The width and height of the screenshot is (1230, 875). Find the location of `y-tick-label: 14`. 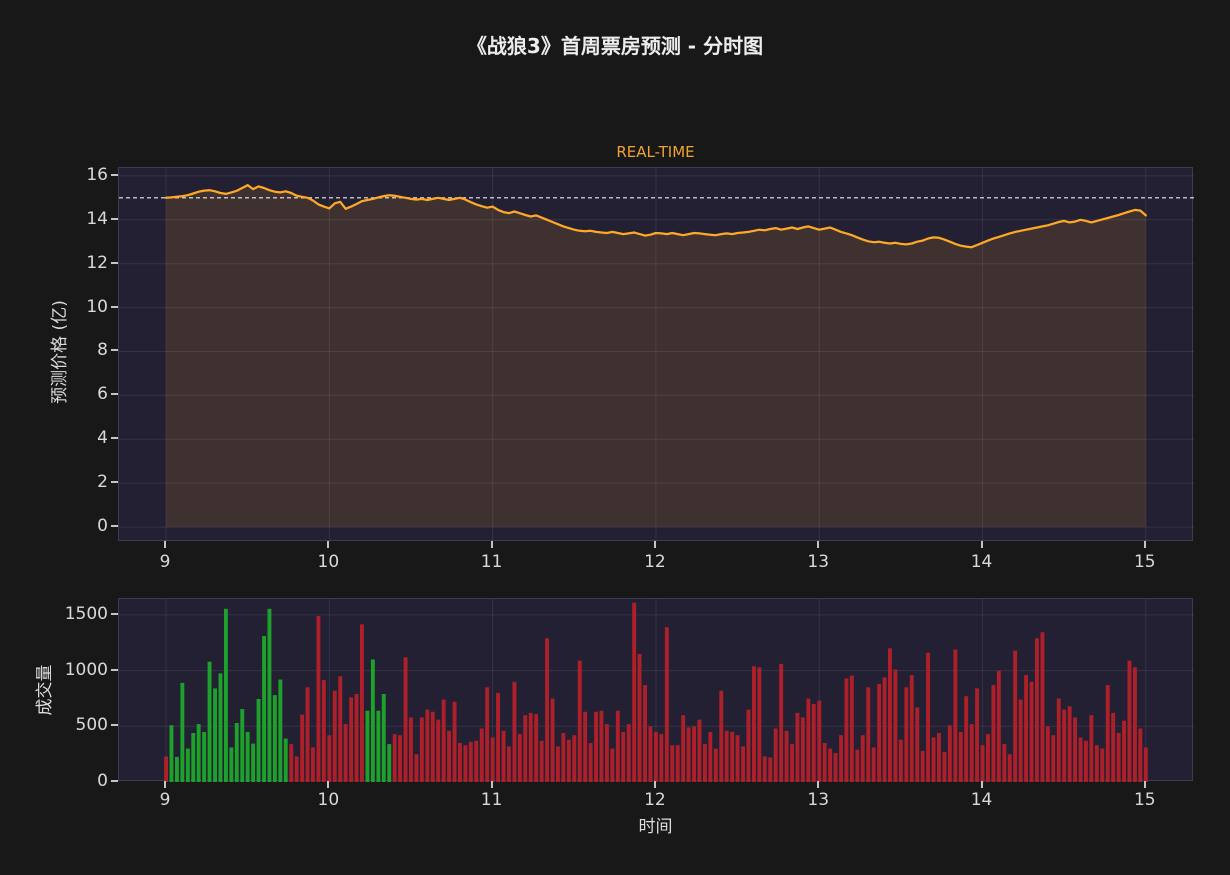

y-tick-label: 14 is located at coordinates (97, 218).